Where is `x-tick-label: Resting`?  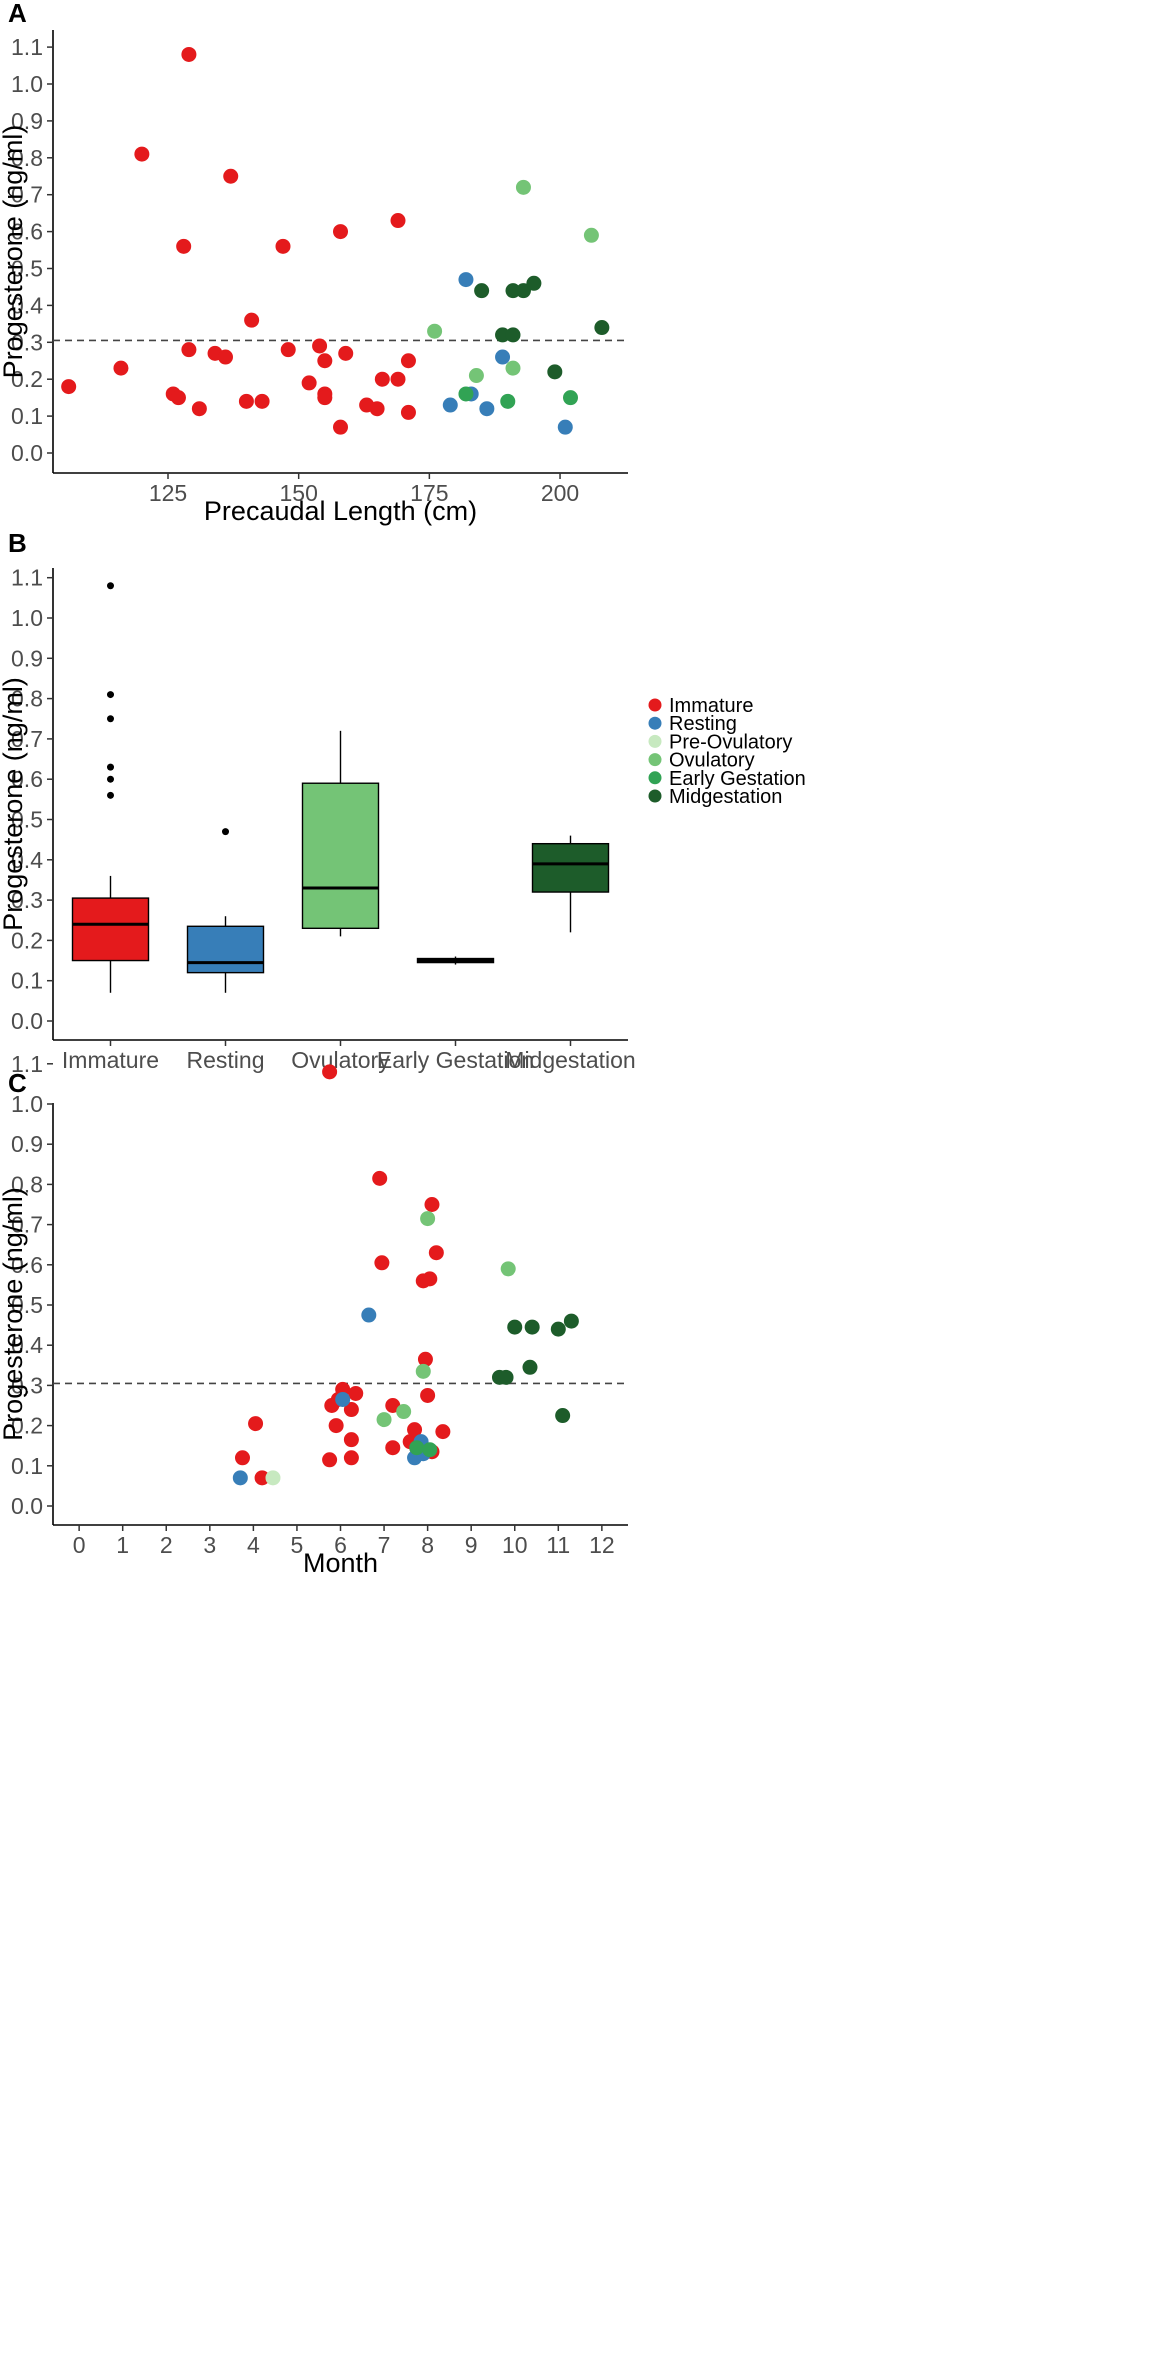 x-tick-label: Resting is located at coordinates (226, 1060).